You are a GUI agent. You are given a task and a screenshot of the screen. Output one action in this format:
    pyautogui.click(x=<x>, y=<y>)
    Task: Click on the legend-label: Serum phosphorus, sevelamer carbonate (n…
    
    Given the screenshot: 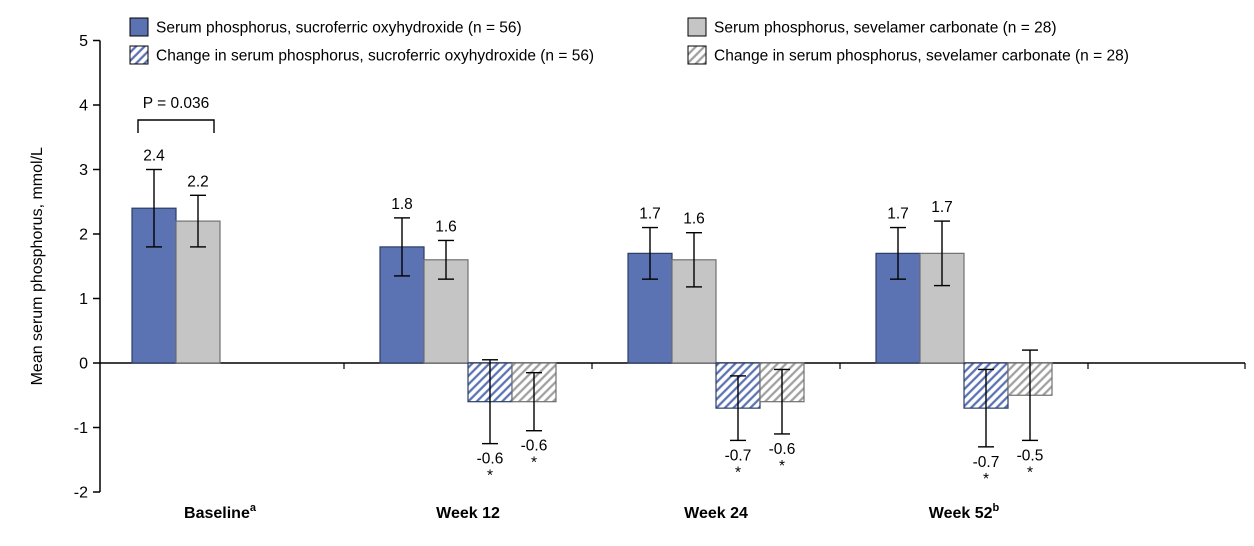 What is the action you would take?
    pyautogui.click(x=885, y=28)
    